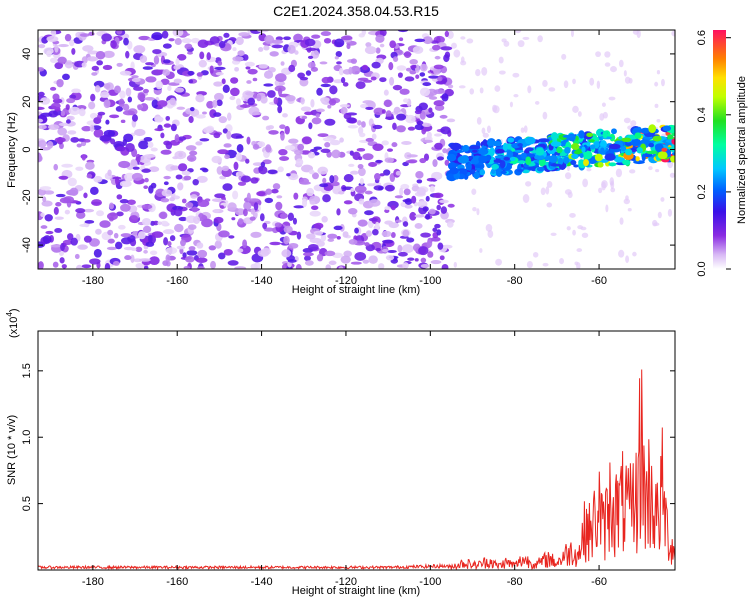 The image size is (750, 600). I want to click on y-tick-label: -20, so click(27, 197).